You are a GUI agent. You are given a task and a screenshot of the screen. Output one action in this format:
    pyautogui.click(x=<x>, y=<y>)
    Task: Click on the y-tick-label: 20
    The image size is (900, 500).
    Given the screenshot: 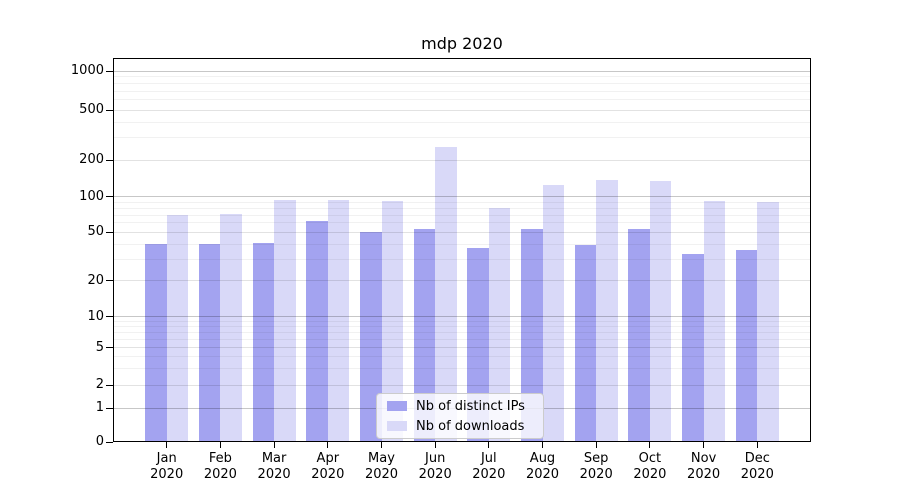 What is the action you would take?
    pyautogui.click(x=95, y=280)
    